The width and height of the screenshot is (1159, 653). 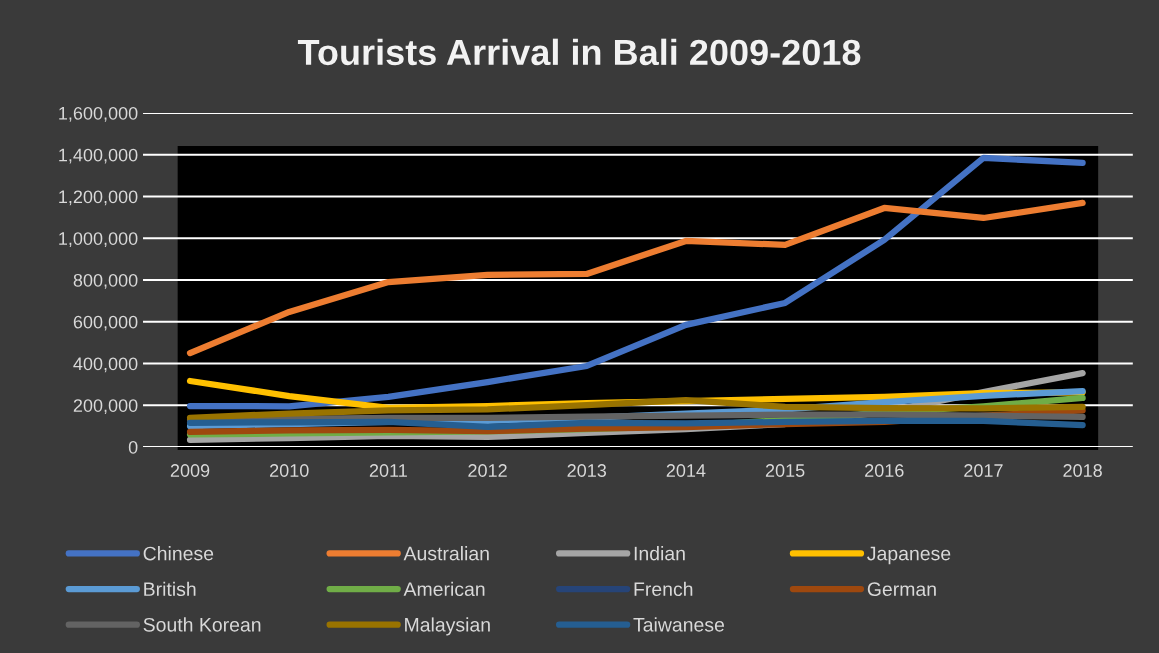 I want to click on x-tick-label: 2017, so click(x=983, y=470).